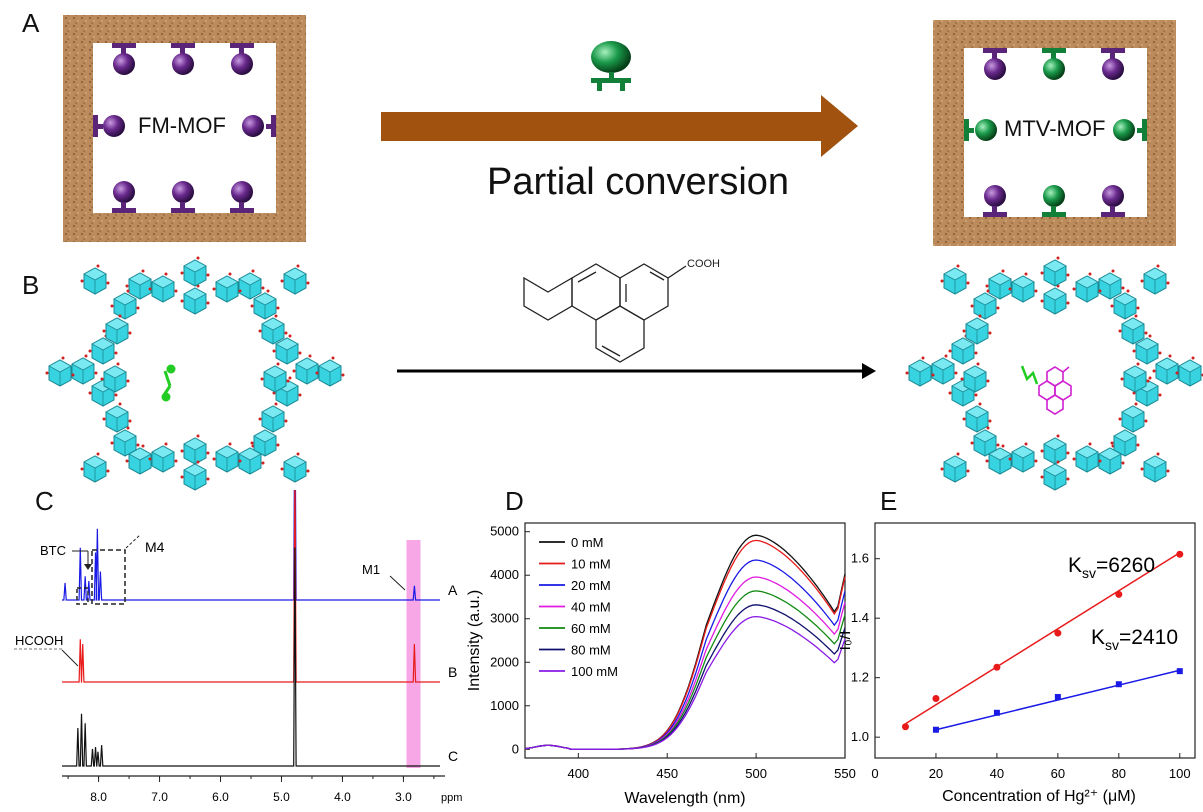 This screenshot has width=1203, height=812. What do you see at coordinates (667, 773) in the screenshot?
I see `x-tick-label: 450` at bounding box center [667, 773].